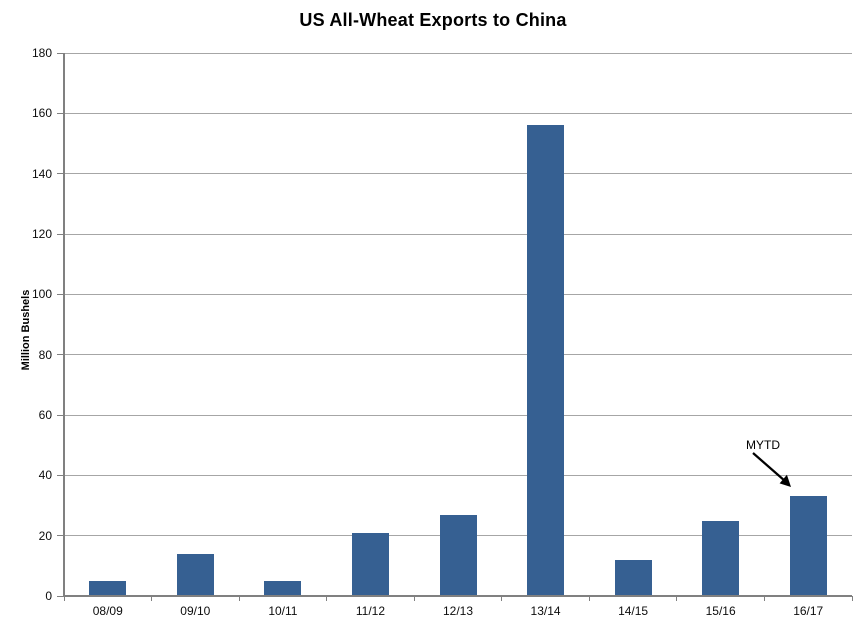 Image resolution: width=866 pixels, height=627 pixels. Describe the element at coordinates (108, 588) in the screenshot. I see `bar-08/09` at that location.